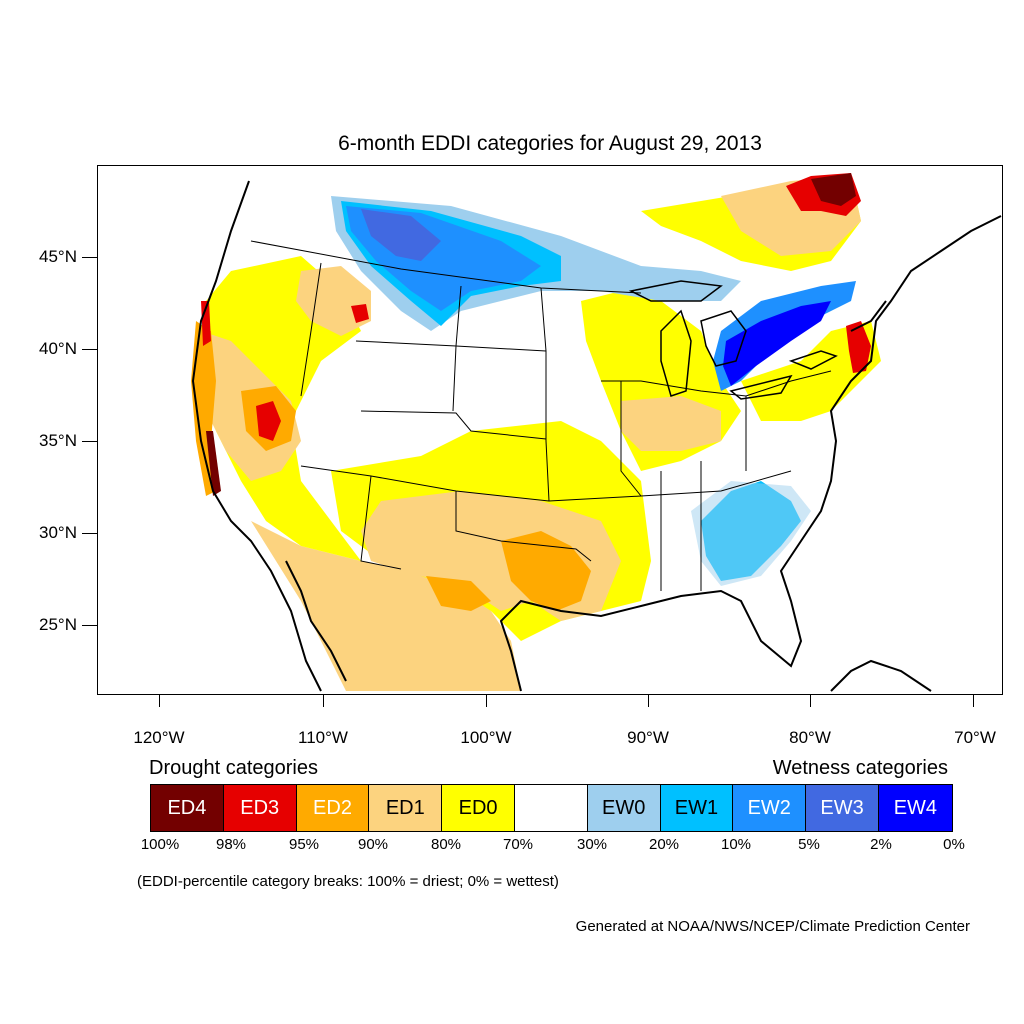  I want to click on break-label: 95%, so click(304, 844).